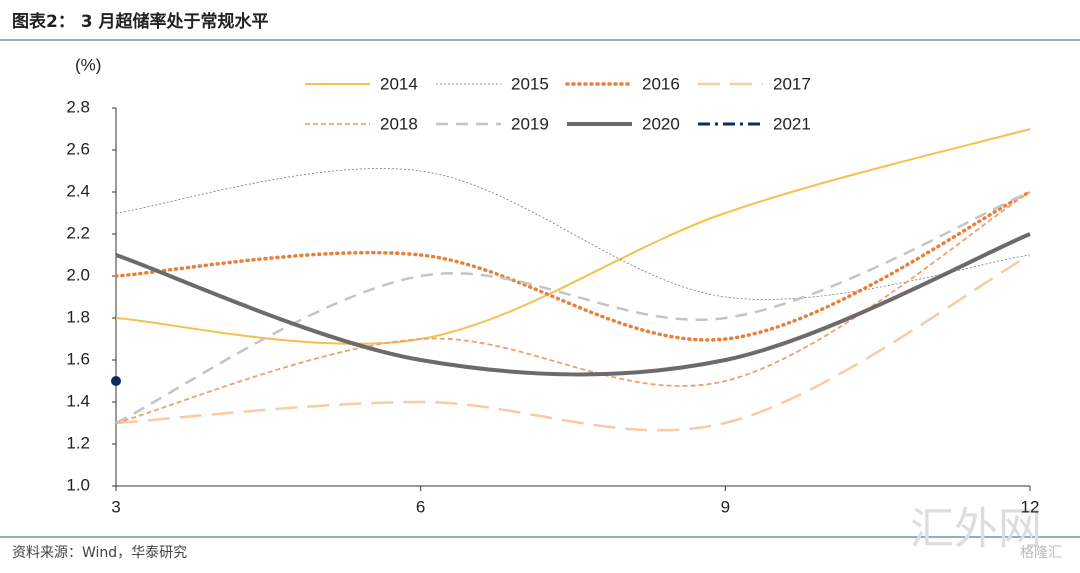 The width and height of the screenshot is (1080, 573). Describe the element at coordinates (140, 21) in the screenshot. I see `chart-title: 图表2： 3 月超储率处于常规水平` at that location.